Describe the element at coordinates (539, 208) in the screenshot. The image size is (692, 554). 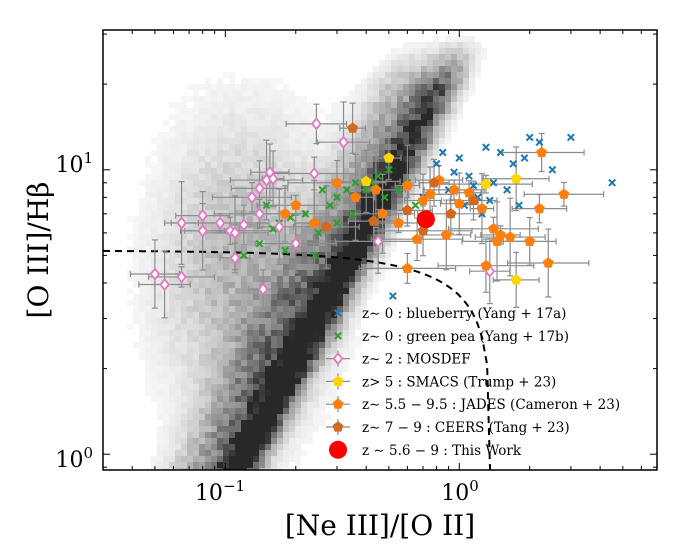
I see `point-jades-cameron-23--23` at that location.